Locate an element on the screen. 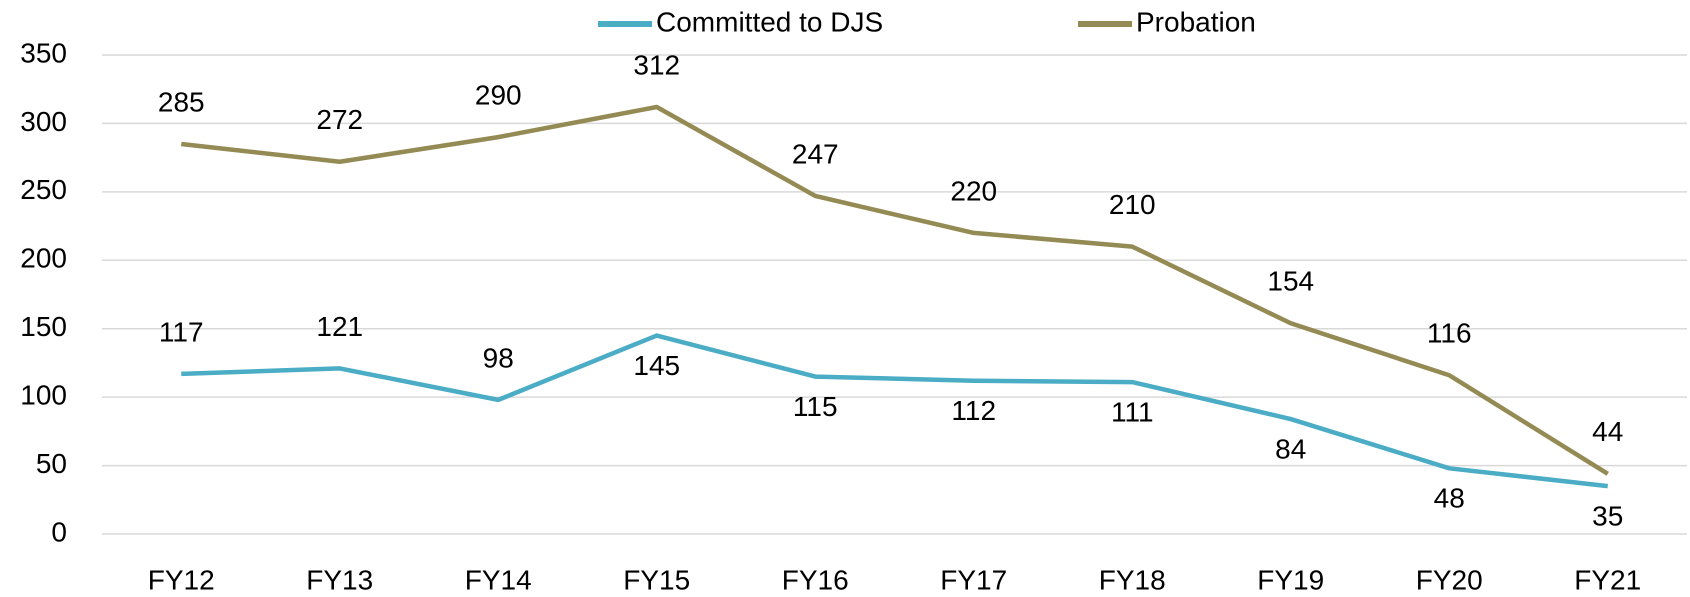  data-label: 247 is located at coordinates (815, 153).